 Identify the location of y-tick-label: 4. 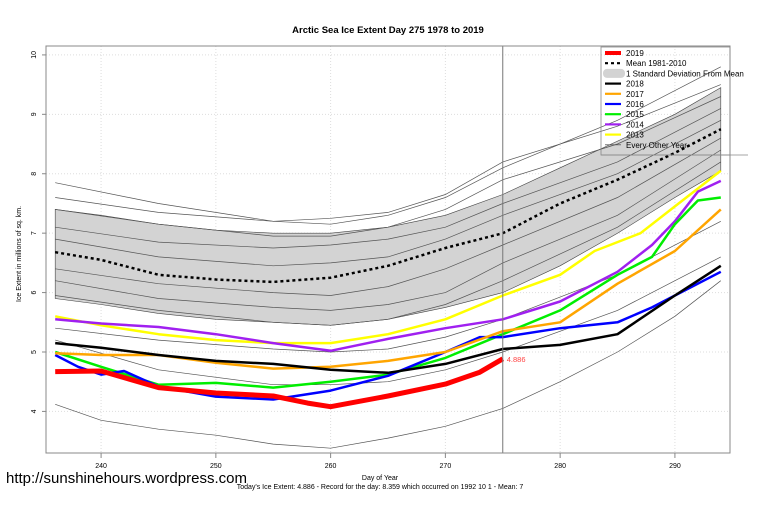
(34, 411).